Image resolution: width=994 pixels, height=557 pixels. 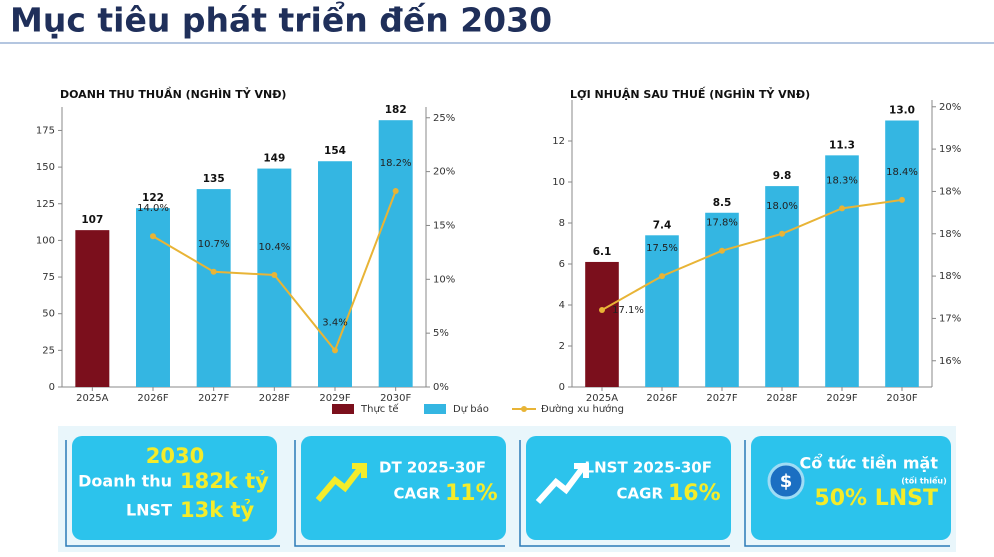 What do you see at coordinates (153, 198) in the screenshot?
I see `bar-label: 122` at bounding box center [153, 198].